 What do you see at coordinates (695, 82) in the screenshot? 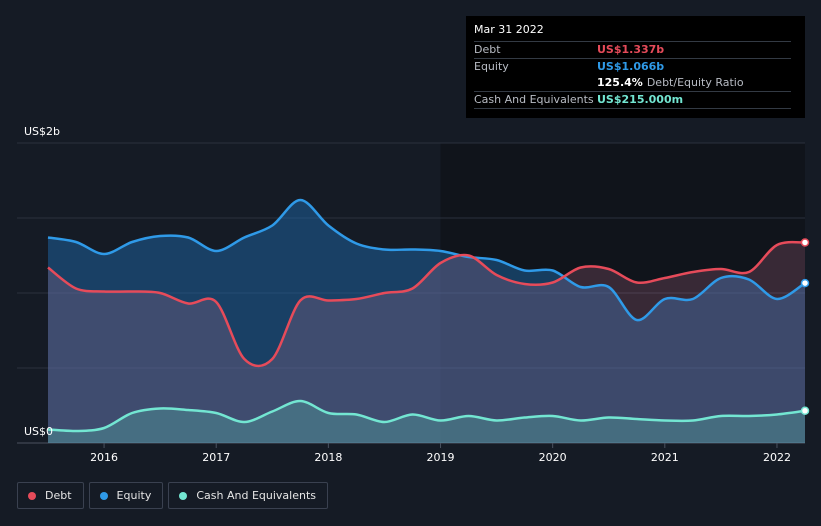
I see `tooltip-ratio-label: Debt/Equity Ratio` at bounding box center [695, 82].